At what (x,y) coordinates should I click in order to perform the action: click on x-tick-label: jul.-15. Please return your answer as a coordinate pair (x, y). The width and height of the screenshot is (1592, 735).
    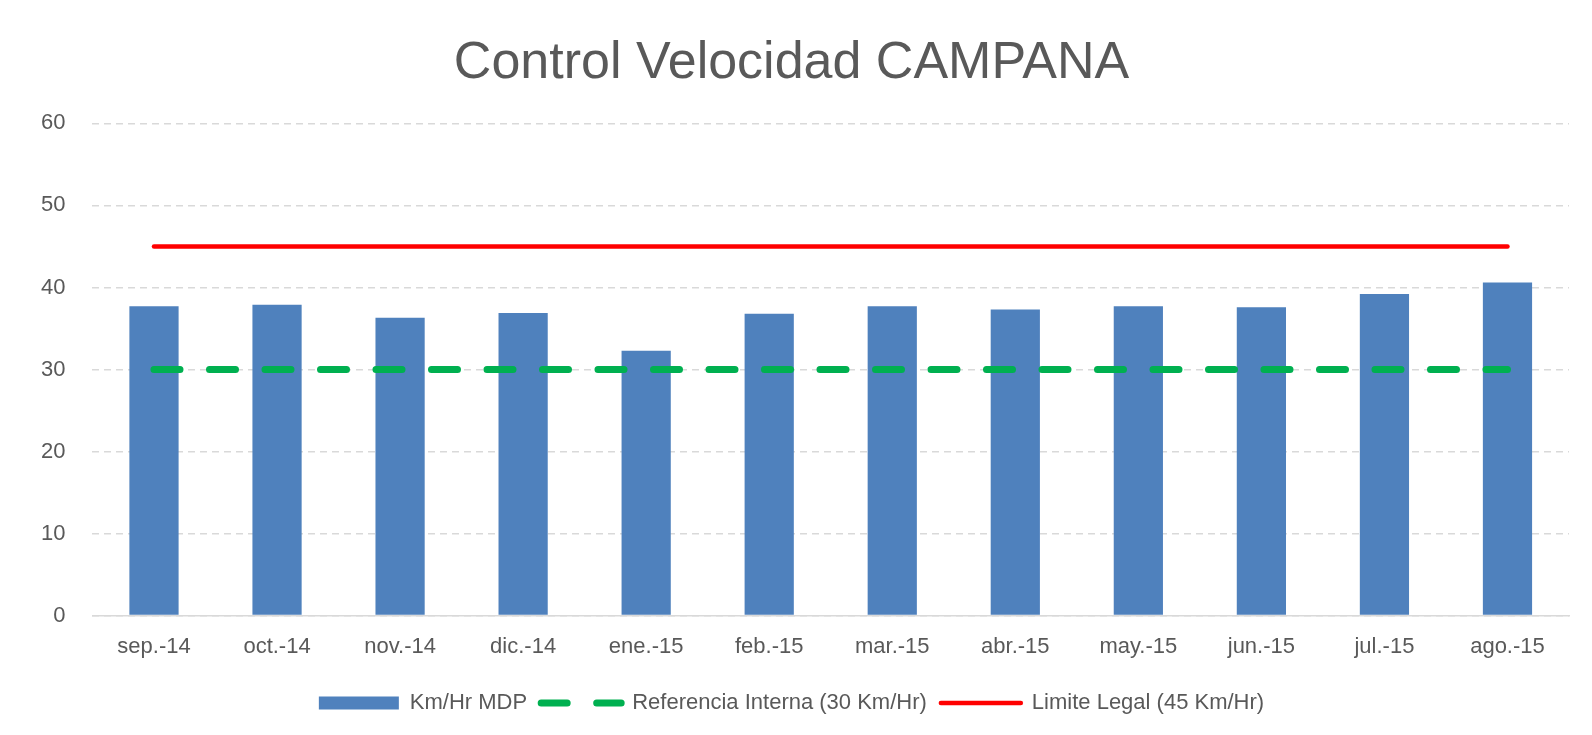
    Looking at the image, I should click on (1384, 645).